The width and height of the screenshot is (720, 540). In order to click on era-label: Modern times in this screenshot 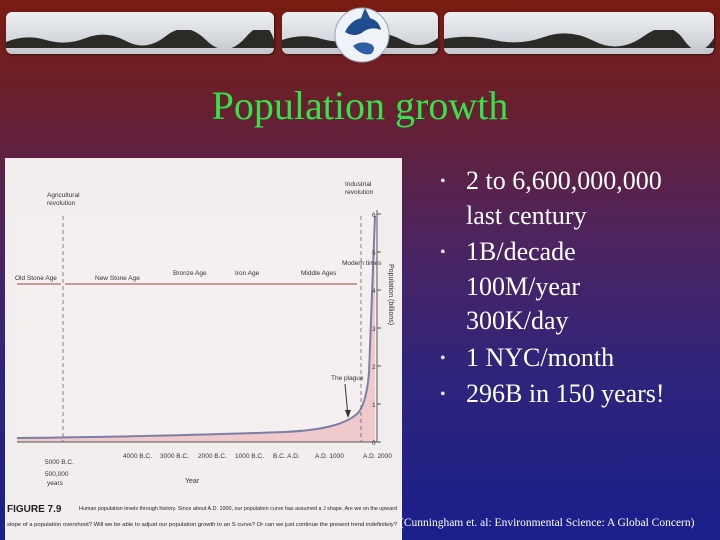, I will do `click(362, 263)`.